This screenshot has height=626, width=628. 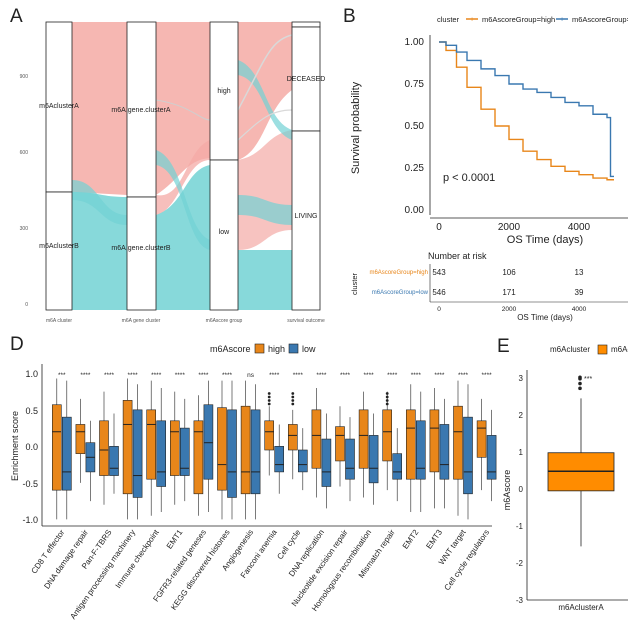 I want to click on km-pvalue: p < 0.0001, so click(x=469, y=178).